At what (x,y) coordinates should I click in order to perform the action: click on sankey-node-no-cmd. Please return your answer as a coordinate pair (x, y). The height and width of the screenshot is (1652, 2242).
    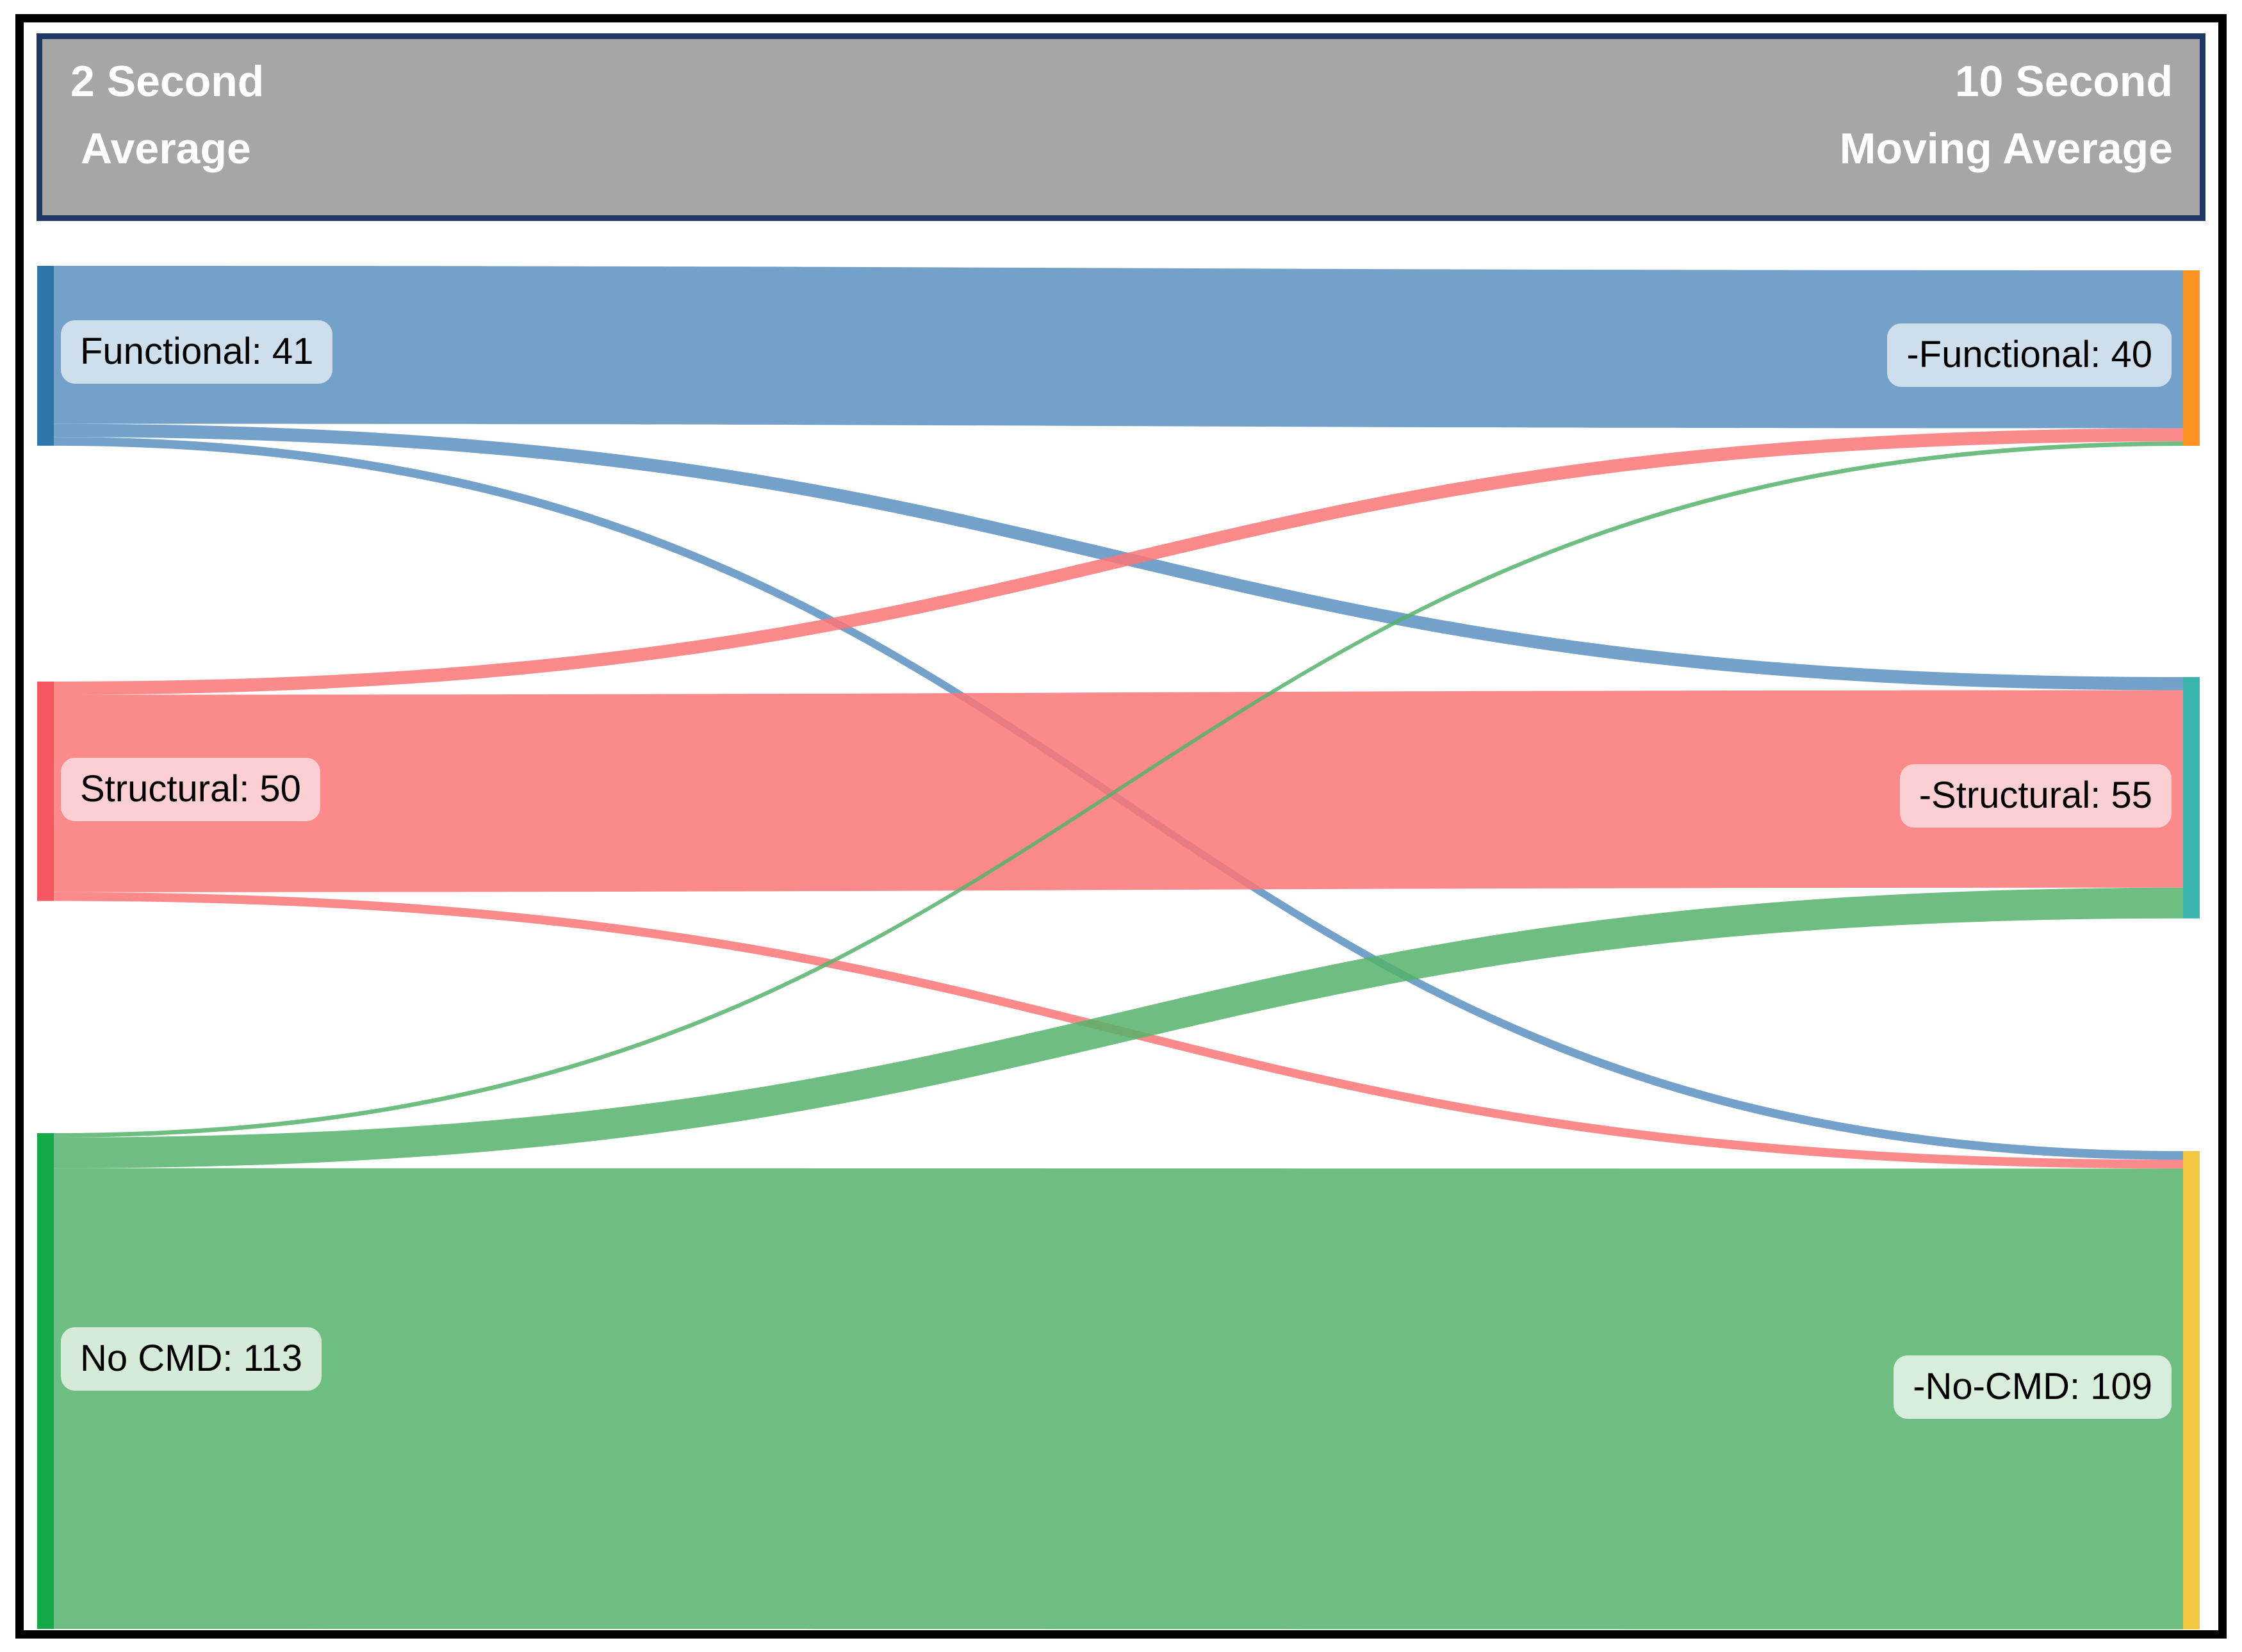
    Looking at the image, I should click on (45, 1382).